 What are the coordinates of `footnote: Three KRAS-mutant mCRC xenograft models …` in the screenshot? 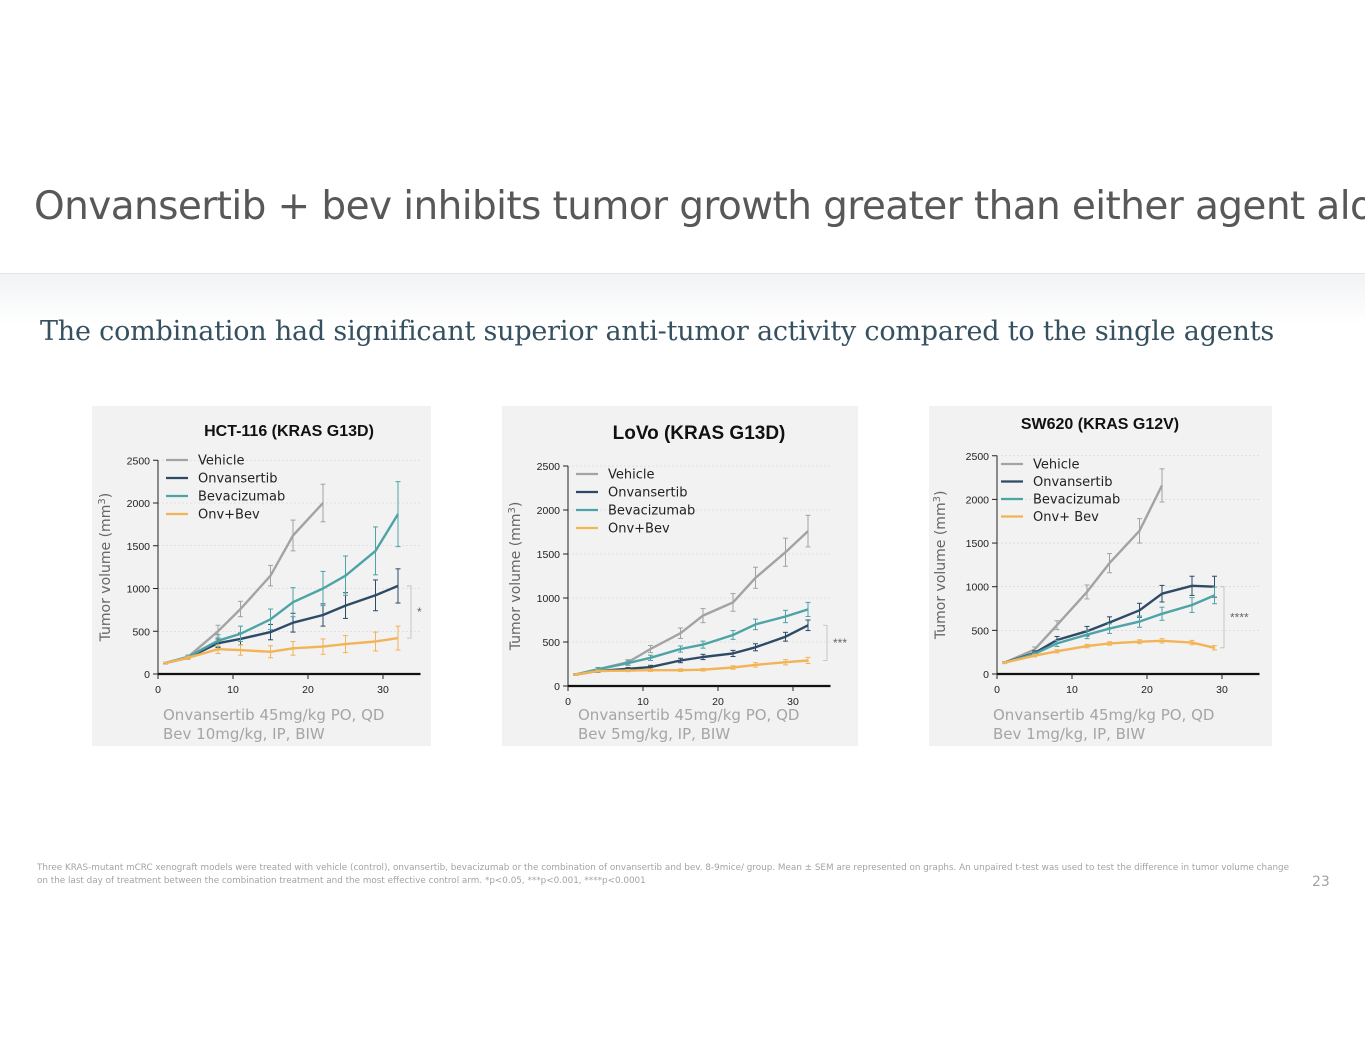 It's located at (663, 874).